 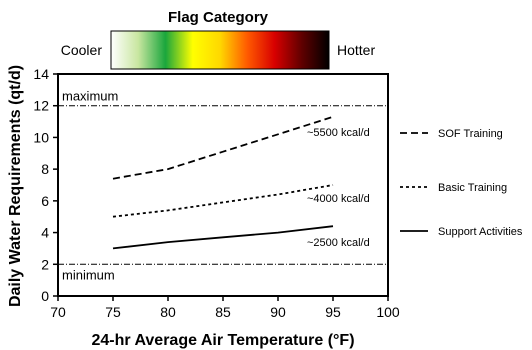 What do you see at coordinates (223, 147) in the screenshot?
I see `series-line-sof-training` at bounding box center [223, 147].